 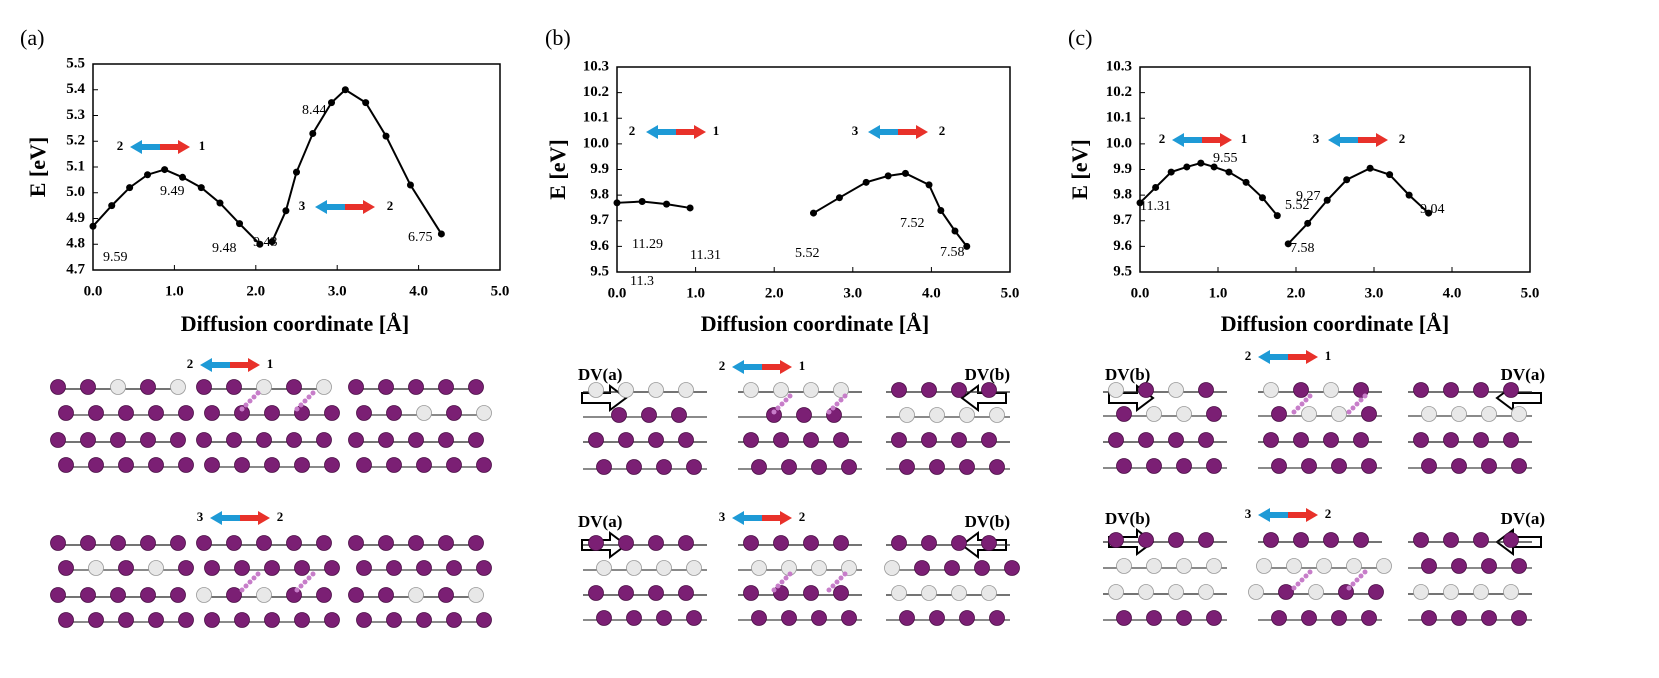 What do you see at coordinates (1080, 37) in the screenshot?
I see `panel-label: (c)` at bounding box center [1080, 37].